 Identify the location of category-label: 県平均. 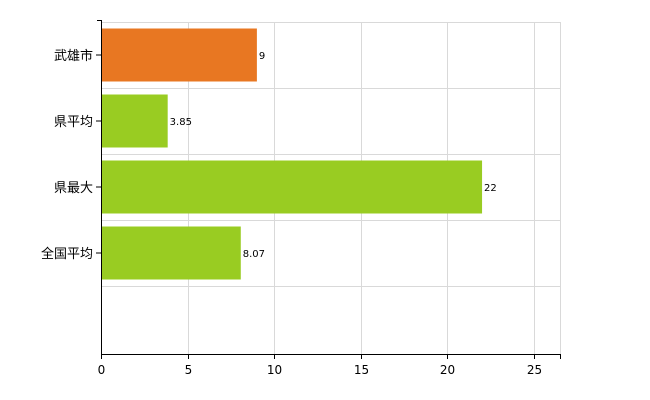
(73, 122).